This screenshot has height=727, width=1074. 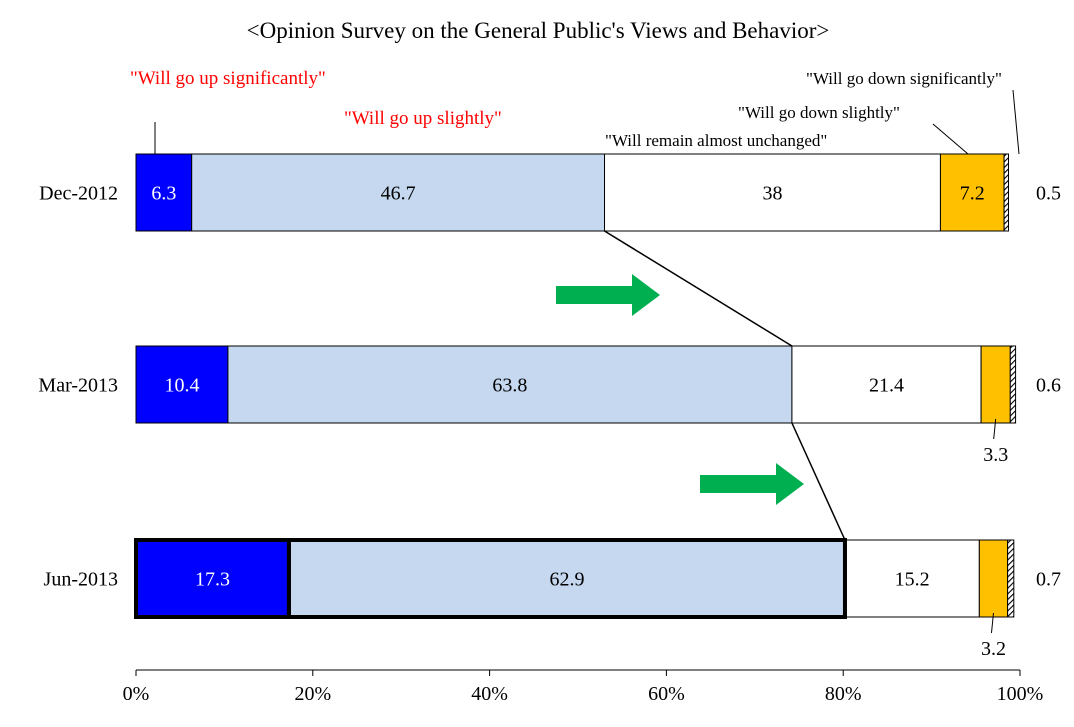 I want to click on legend-label: "Will go up slightly", so click(x=423, y=118).